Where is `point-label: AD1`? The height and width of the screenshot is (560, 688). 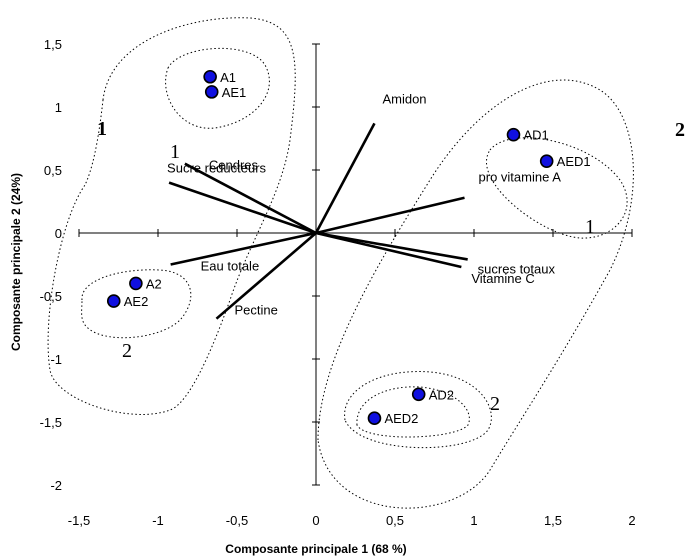
point-label: AD1 is located at coordinates (536, 135).